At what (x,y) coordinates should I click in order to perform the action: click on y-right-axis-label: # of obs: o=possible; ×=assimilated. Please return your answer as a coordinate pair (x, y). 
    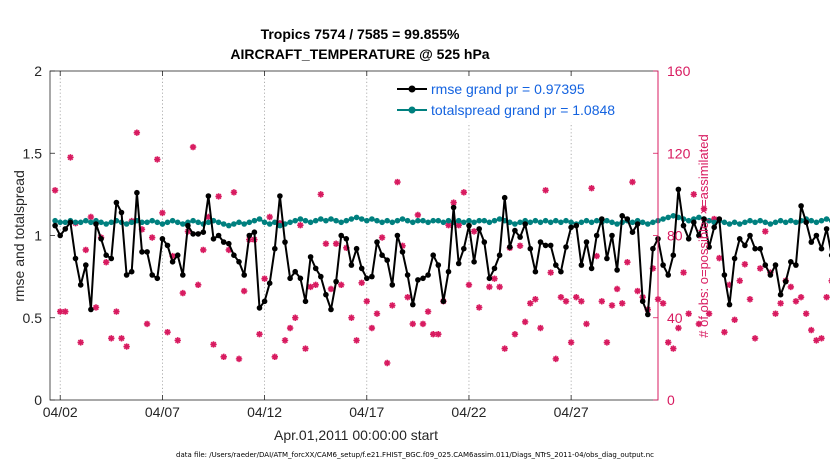
    Looking at the image, I should click on (703, 235).